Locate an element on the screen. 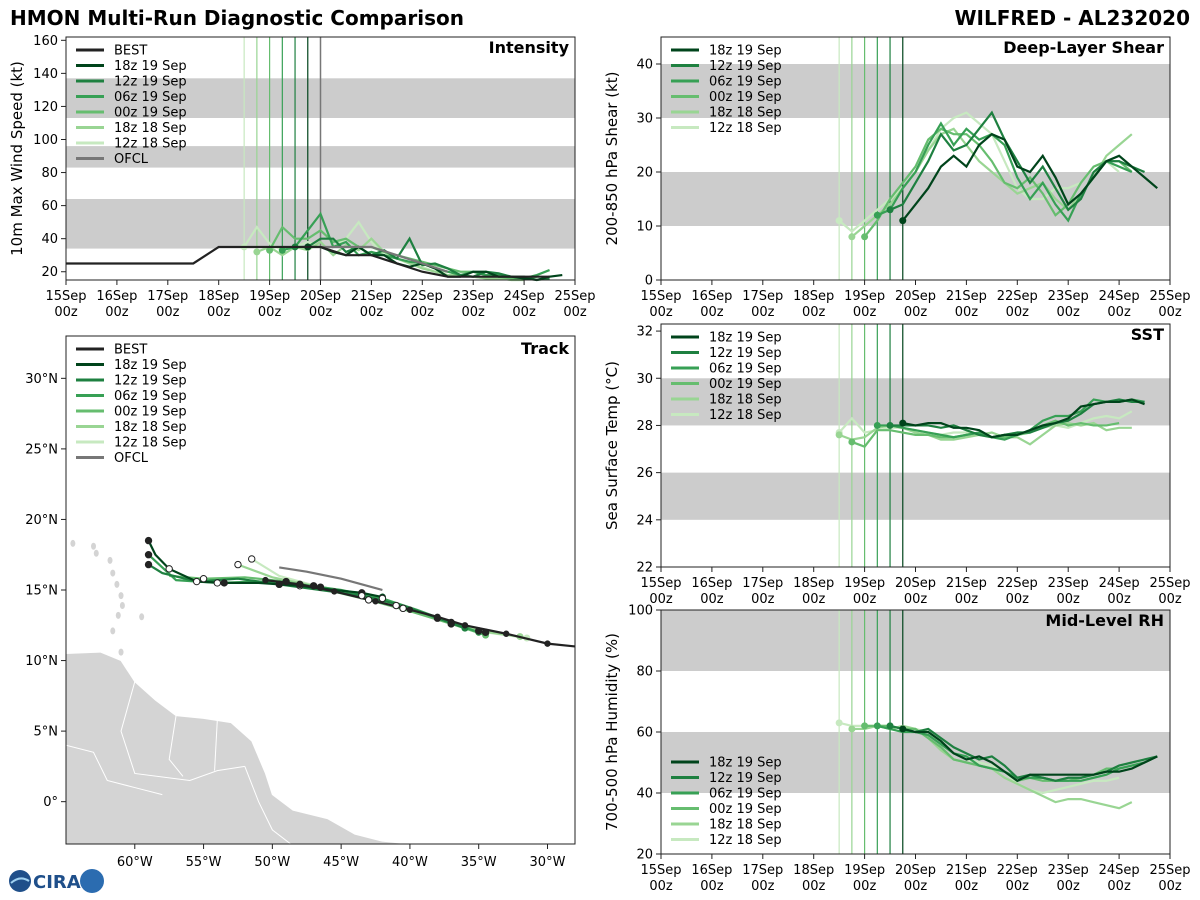 This screenshot has width=1200, height=900. track-xtick-label: 60°W is located at coordinates (135, 862).